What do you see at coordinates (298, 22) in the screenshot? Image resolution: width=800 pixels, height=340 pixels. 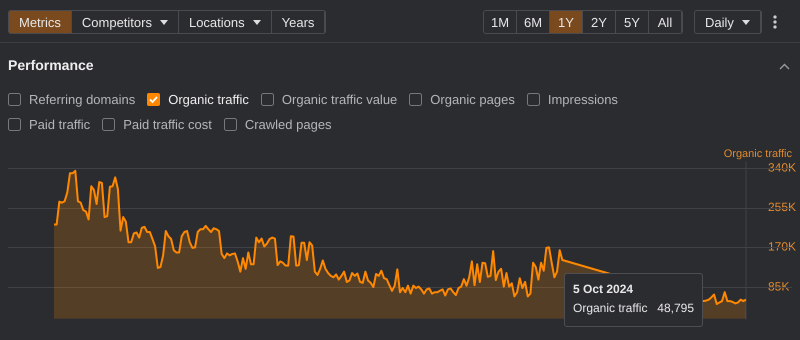 I see `text: Years` at bounding box center [298, 22].